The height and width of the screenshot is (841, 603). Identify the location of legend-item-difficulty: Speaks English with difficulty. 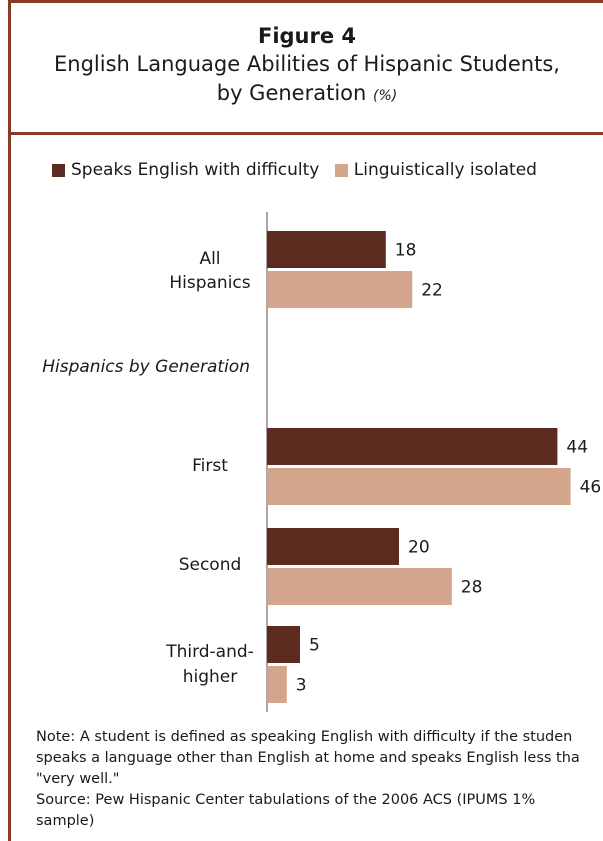
(185, 170).